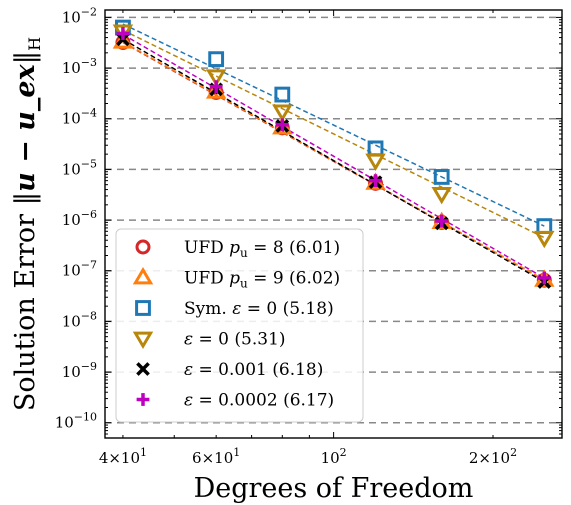 This screenshot has height=505, width=571. Describe the element at coordinates (79, 117) in the screenshot. I see `y-tick-label: 10⁻⁴` at that location.